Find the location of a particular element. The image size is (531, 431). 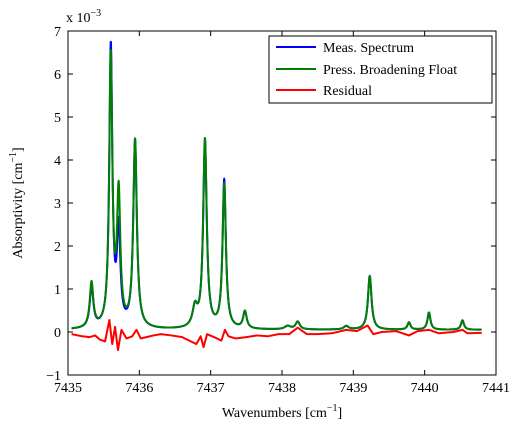

y-tick-label: 0 is located at coordinates (57, 333).